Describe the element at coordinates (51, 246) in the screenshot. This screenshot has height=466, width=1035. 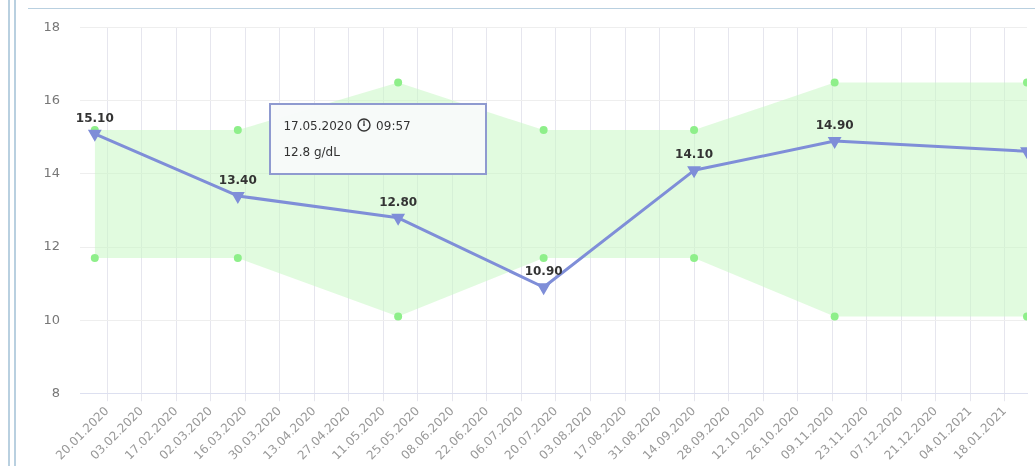
I see `y-tick-label: 12` at that location.